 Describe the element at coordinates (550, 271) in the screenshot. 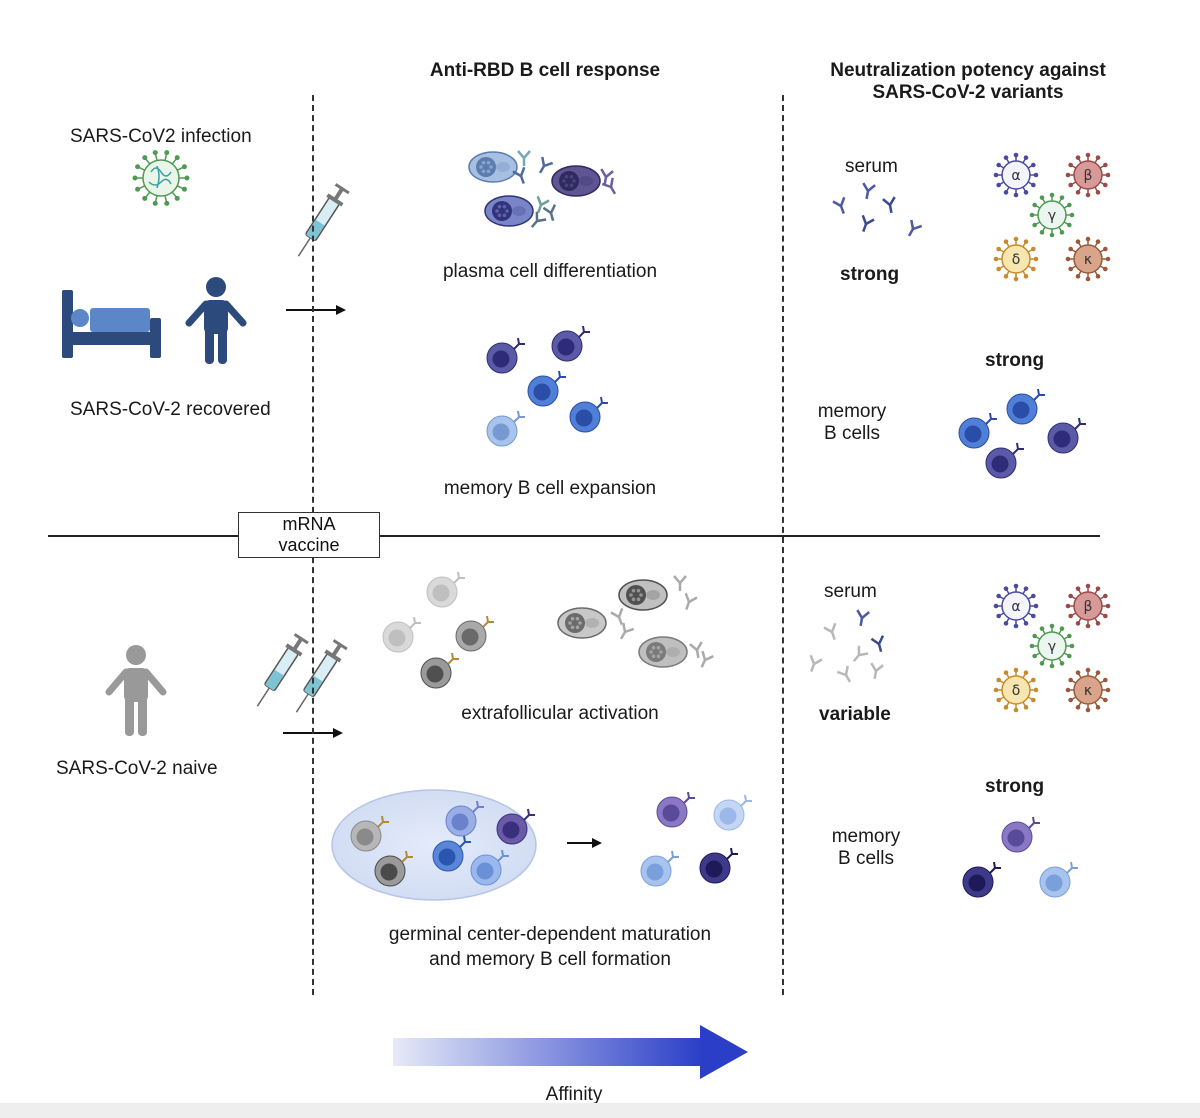

I see `plasma-differentiation-label: plasma cell differentiation` at that location.